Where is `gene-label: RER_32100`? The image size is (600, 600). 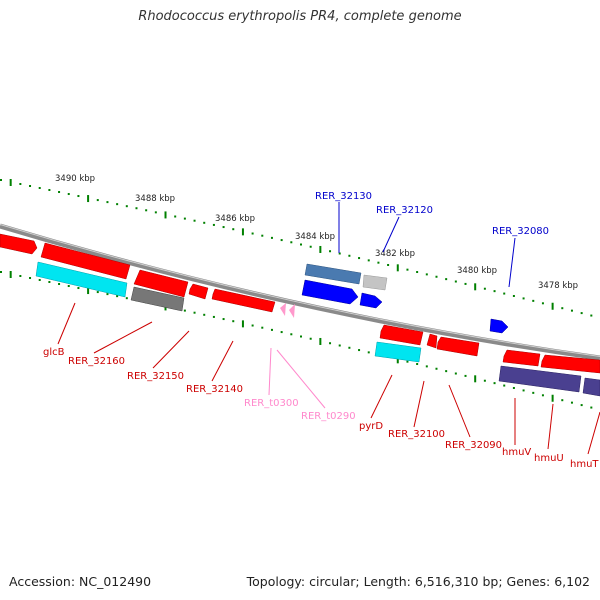
gene-label: RER_32100 is located at coordinates (416, 434).